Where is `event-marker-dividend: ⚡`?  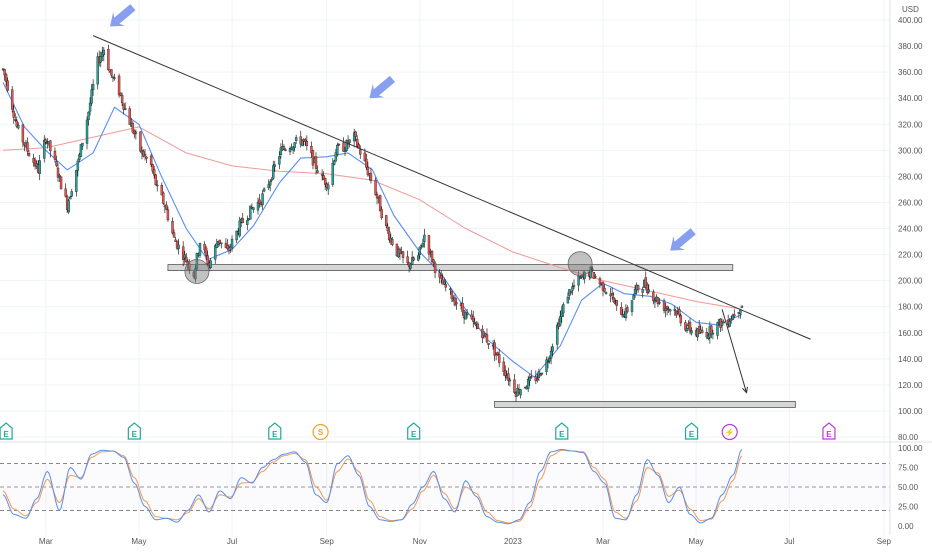
event-marker-dividend: ⚡ is located at coordinates (729, 432).